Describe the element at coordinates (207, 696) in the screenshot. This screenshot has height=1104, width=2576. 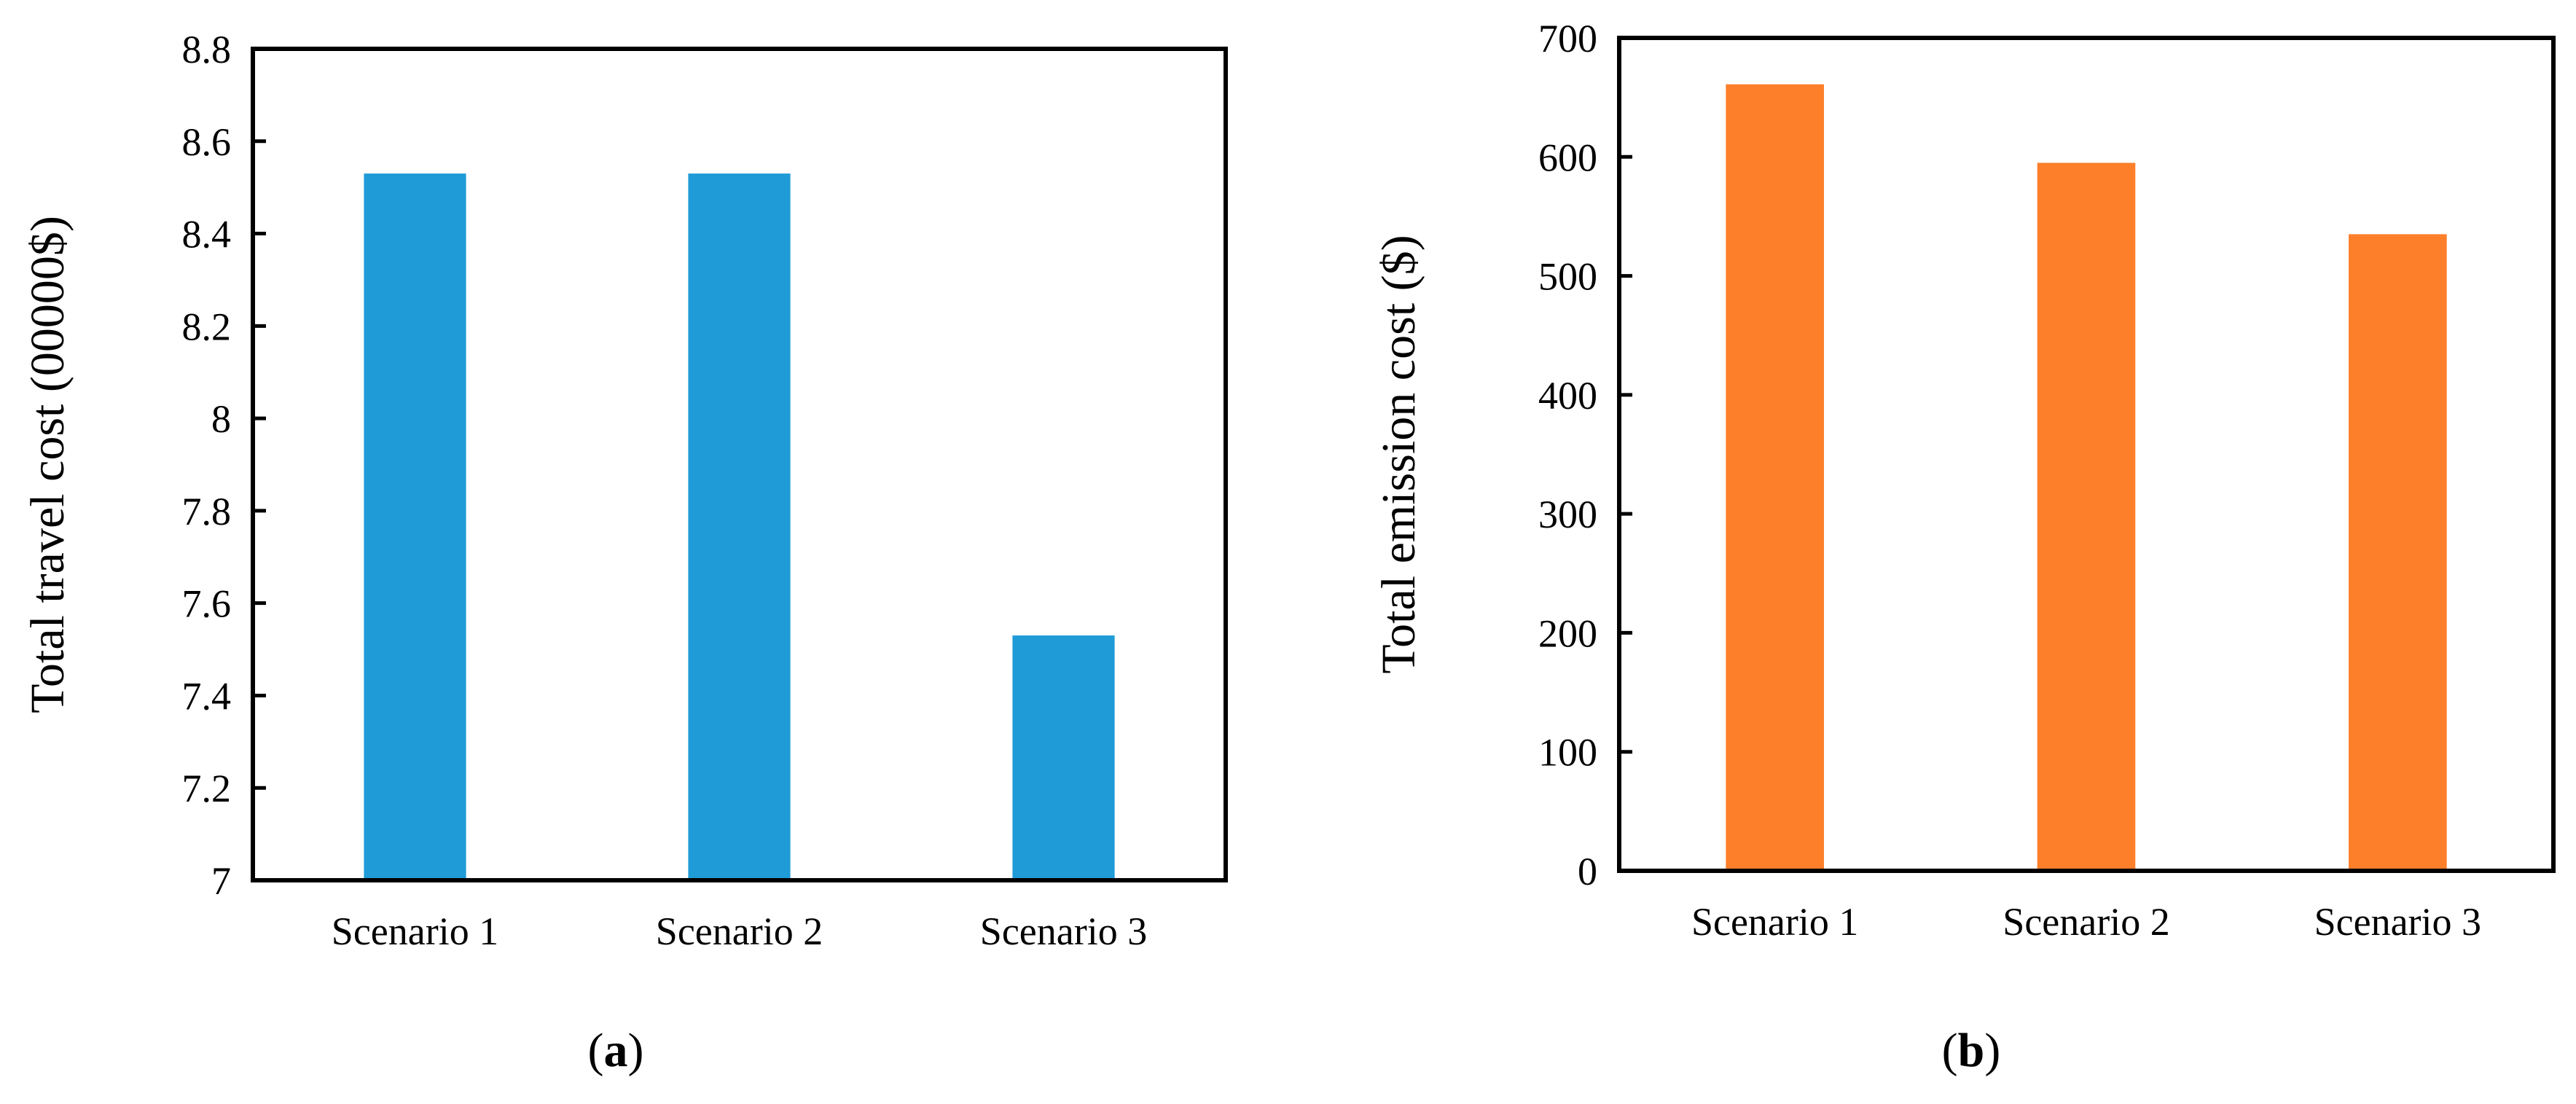
I see `y-tick-label-a: 7.4` at that location.